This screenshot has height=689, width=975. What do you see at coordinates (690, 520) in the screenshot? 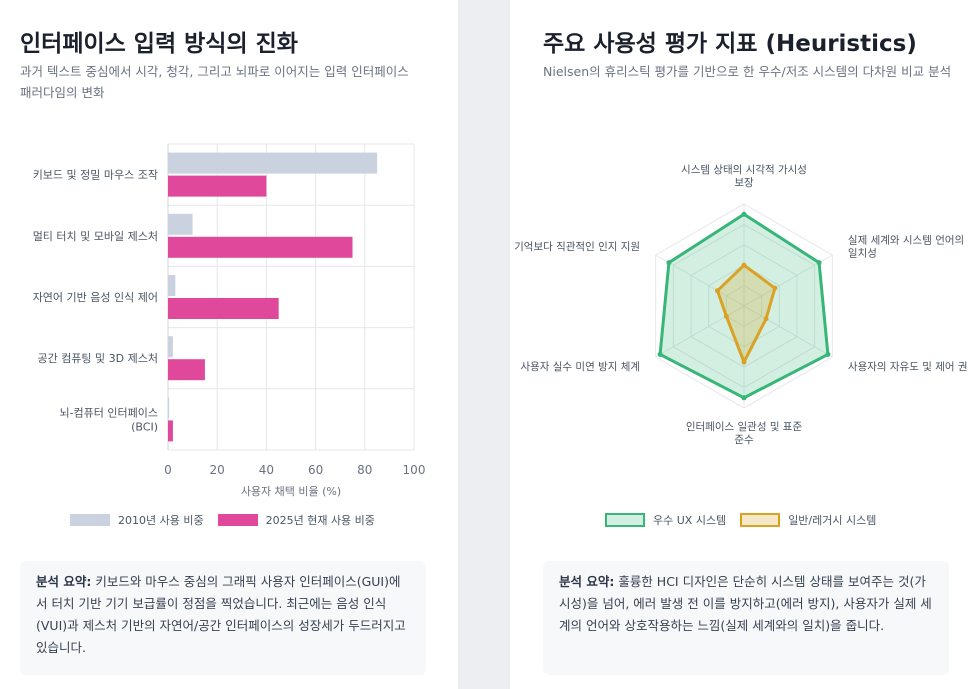
I see `legend-label-good-ux: 우수 UX 시스템` at bounding box center [690, 520].